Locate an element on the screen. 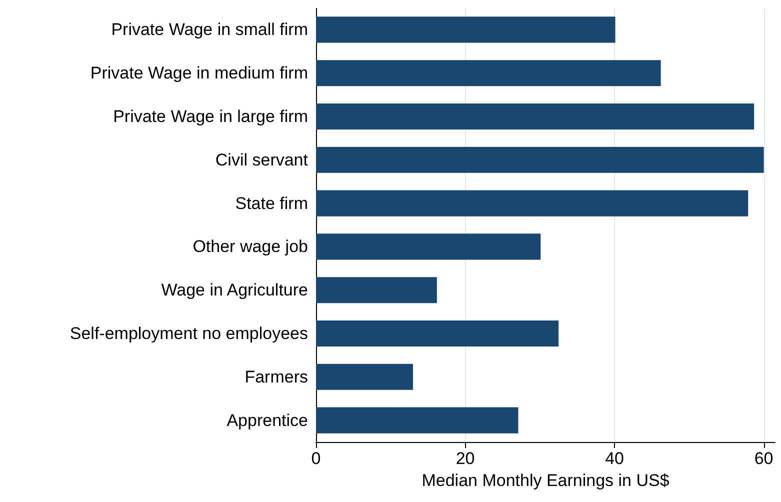 This screenshot has height=502, width=781. x-tick-label: 0 is located at coordinates (316, 458).